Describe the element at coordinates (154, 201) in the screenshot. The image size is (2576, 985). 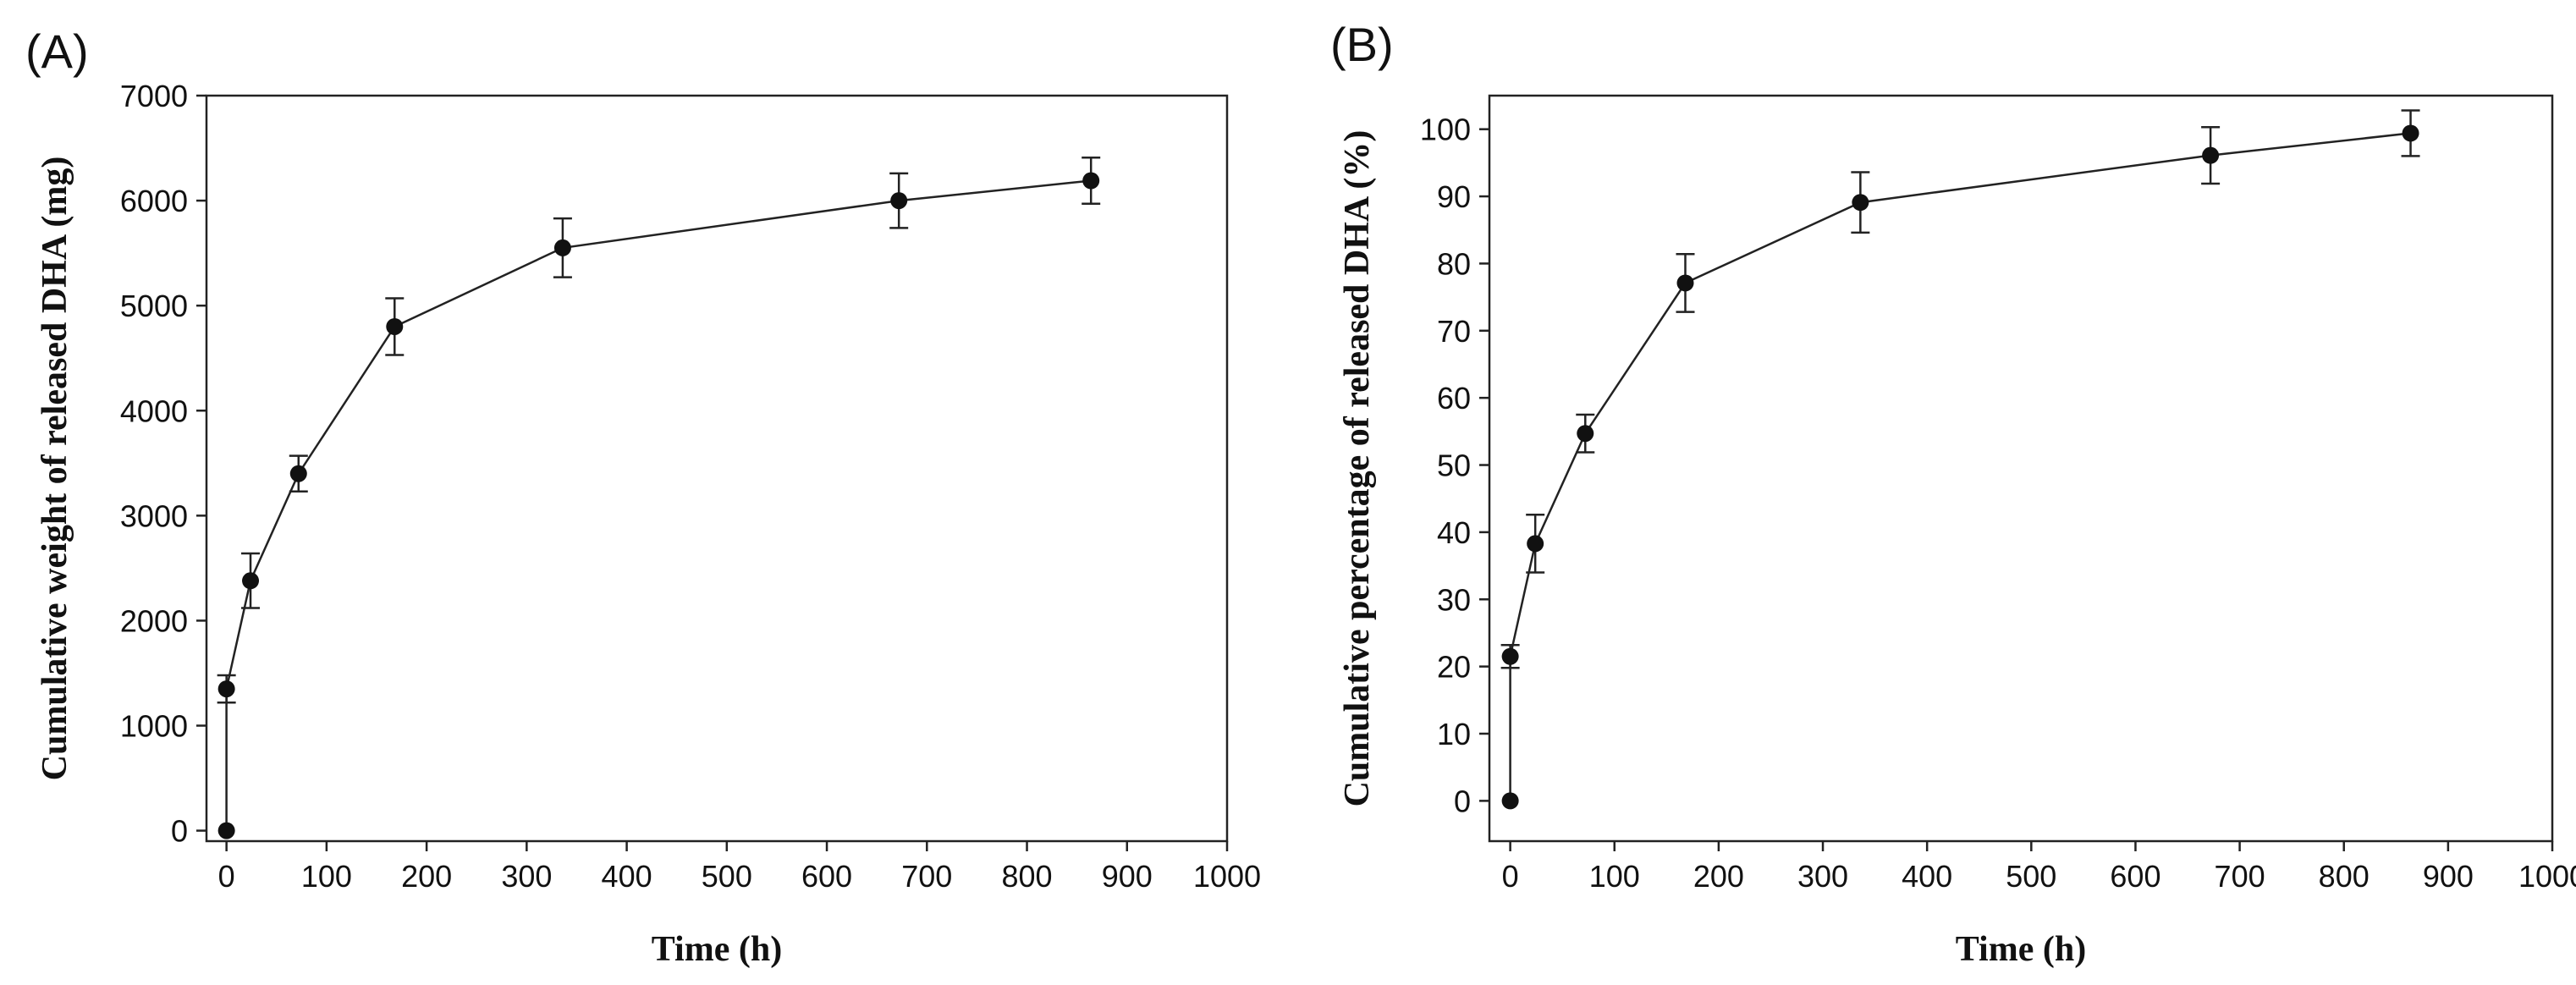
I see `y-tick-label: 6000` at that location.